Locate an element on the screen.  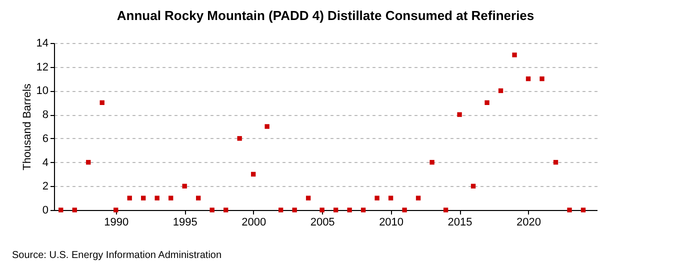
y-axis-title: Thousand Barrels is located at coordinates (27, 126).